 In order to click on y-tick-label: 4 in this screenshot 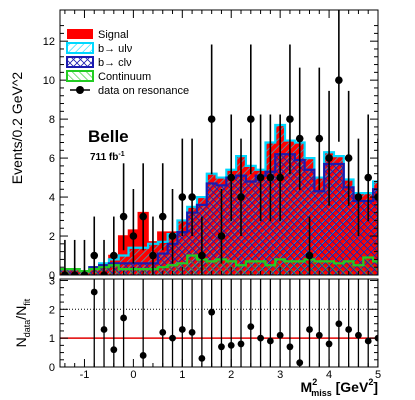, I will do `click(52, 198)`.